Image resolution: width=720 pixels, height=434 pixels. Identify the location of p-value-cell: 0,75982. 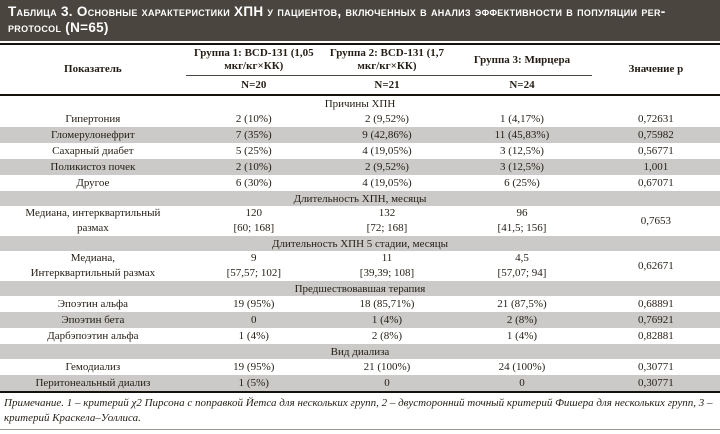
(656, 134).